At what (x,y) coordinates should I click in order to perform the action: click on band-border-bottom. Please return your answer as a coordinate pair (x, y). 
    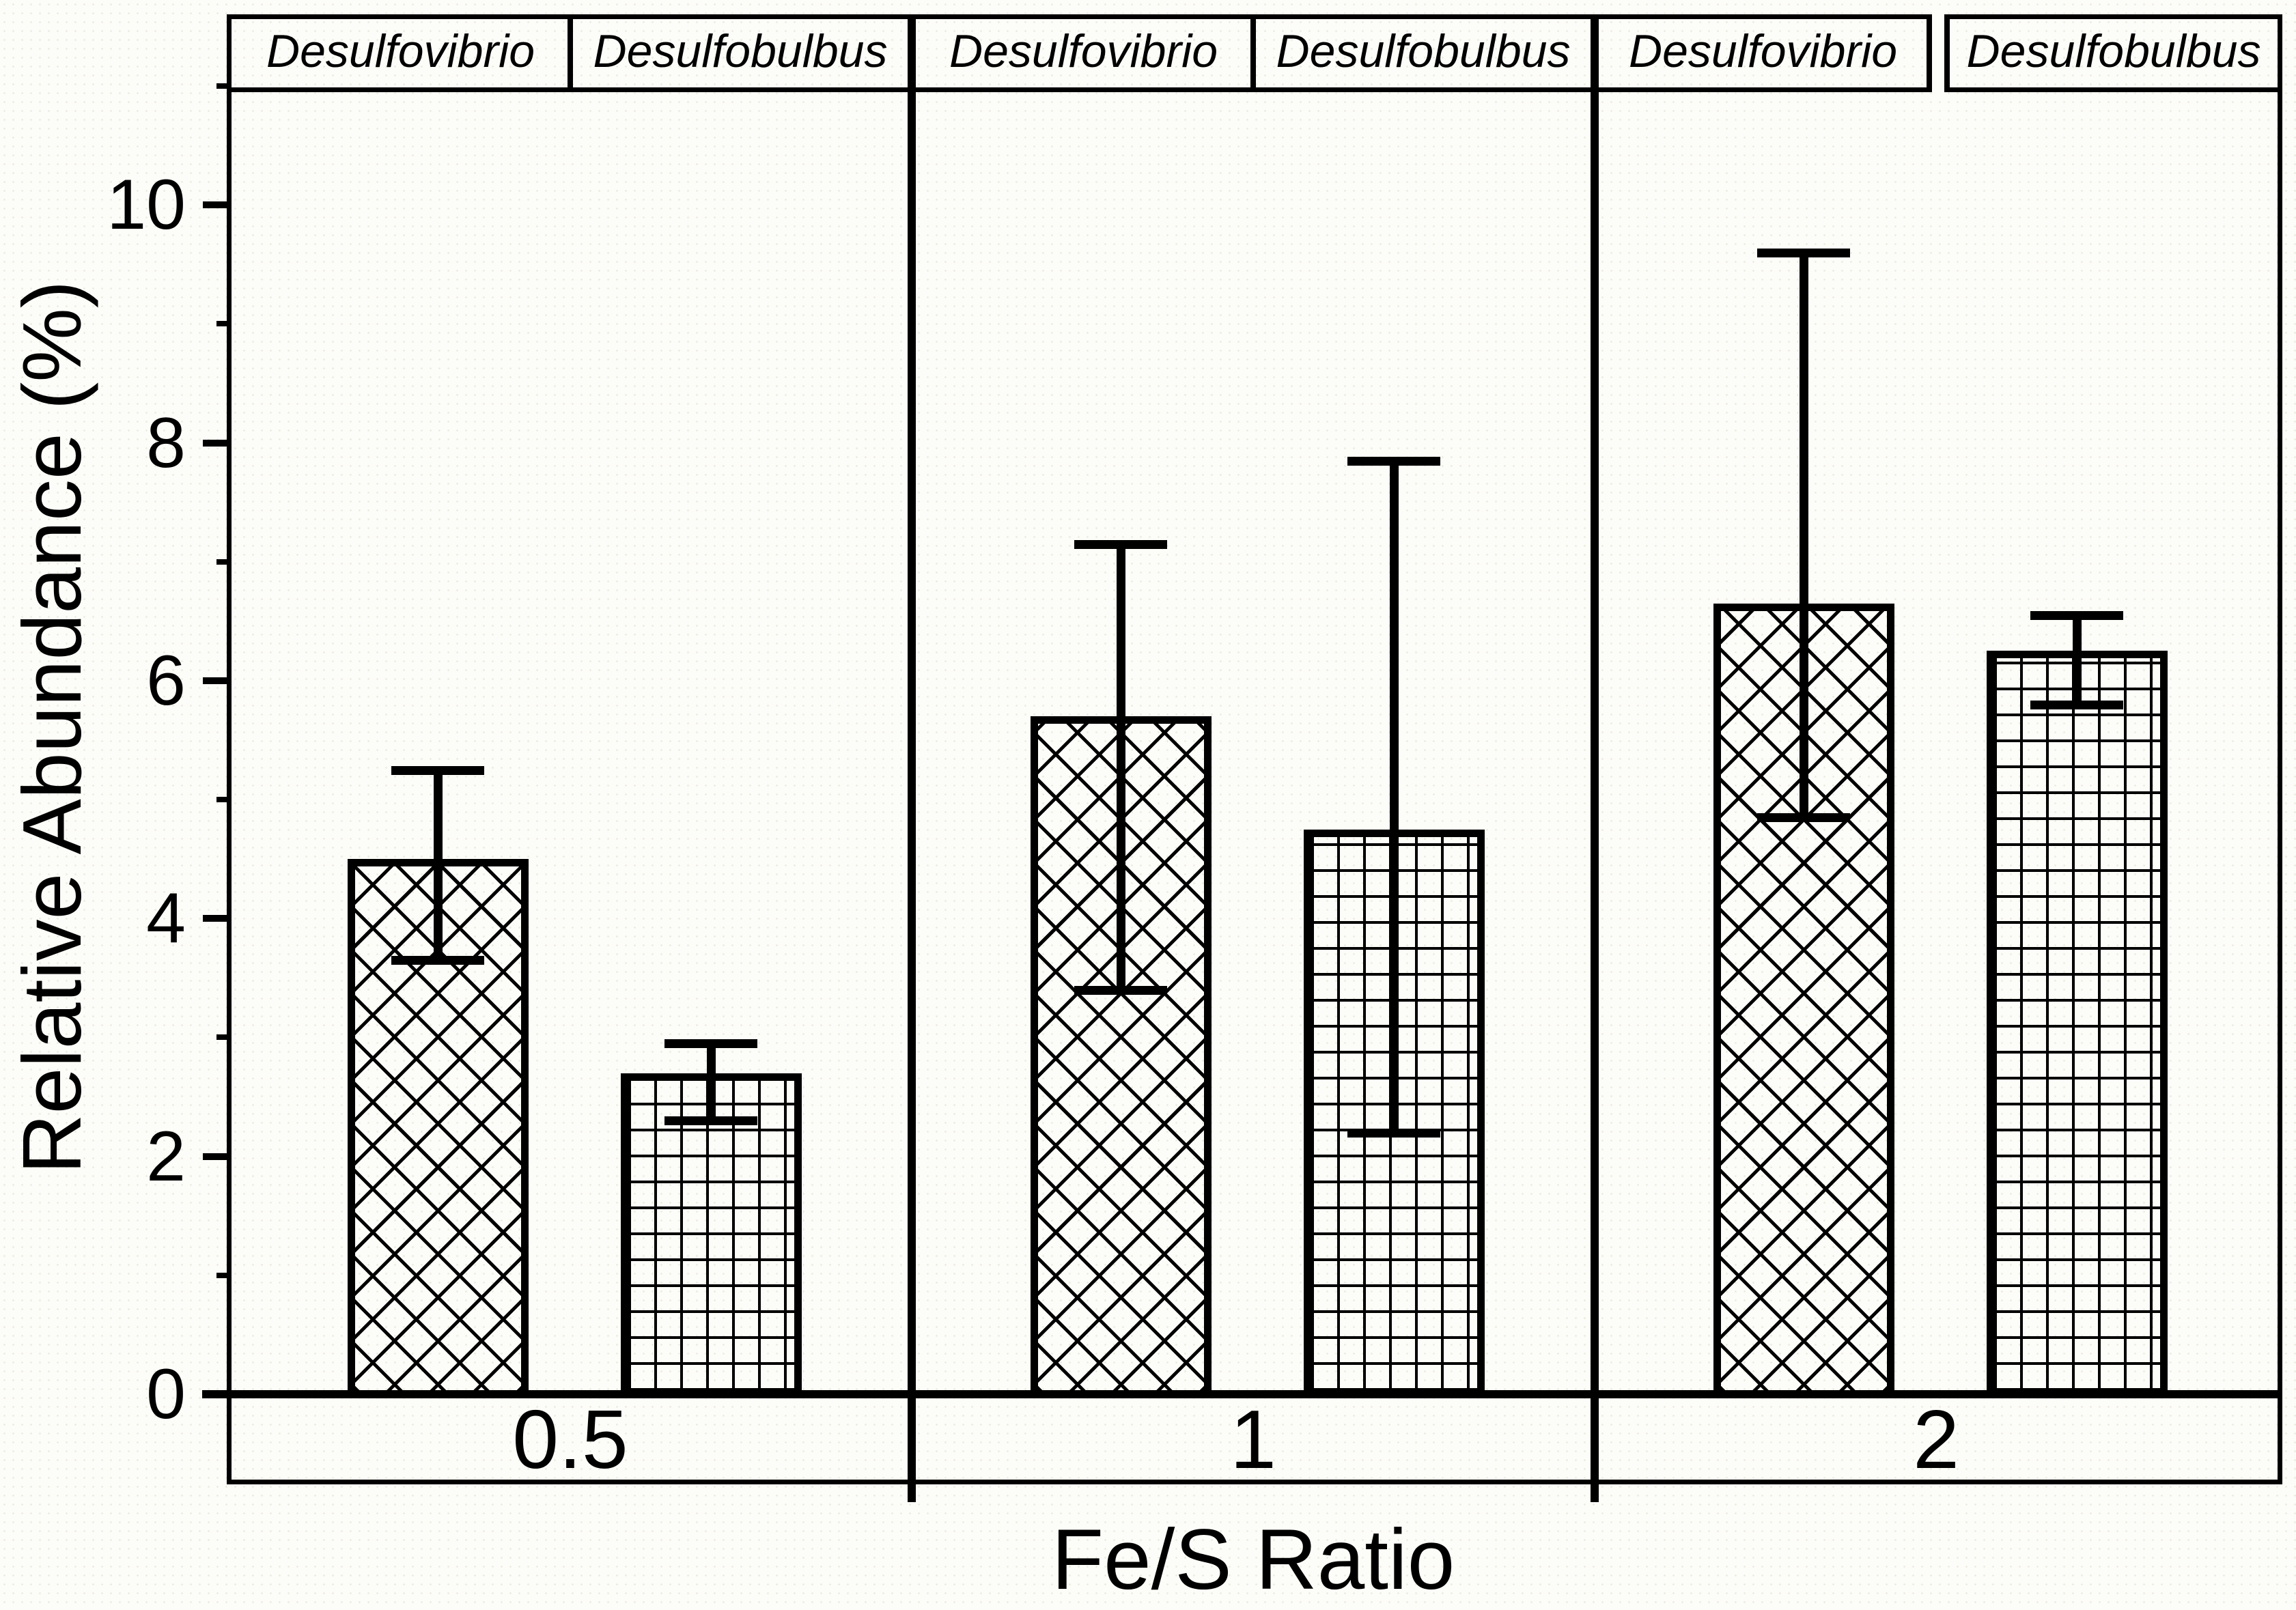
    Looking at the image, I should click on (1254, 1482).